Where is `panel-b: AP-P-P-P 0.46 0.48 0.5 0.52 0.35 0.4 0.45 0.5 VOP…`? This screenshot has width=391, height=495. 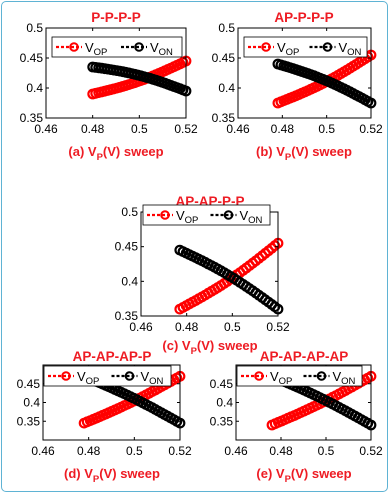
panel-b: AP-P-P-P 0.46 0.48 0.5 0.52 0.35 0.4 0.45 0.5 VOP… is located at coordinates (297, 86).